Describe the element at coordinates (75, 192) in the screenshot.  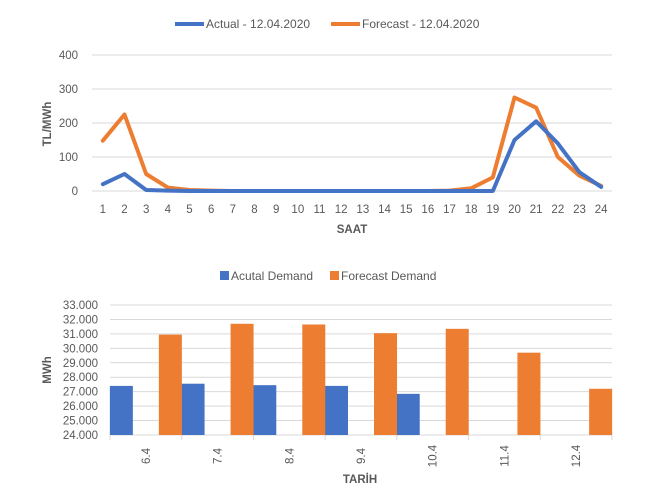
I see `y-tick-label: 0` at that location.